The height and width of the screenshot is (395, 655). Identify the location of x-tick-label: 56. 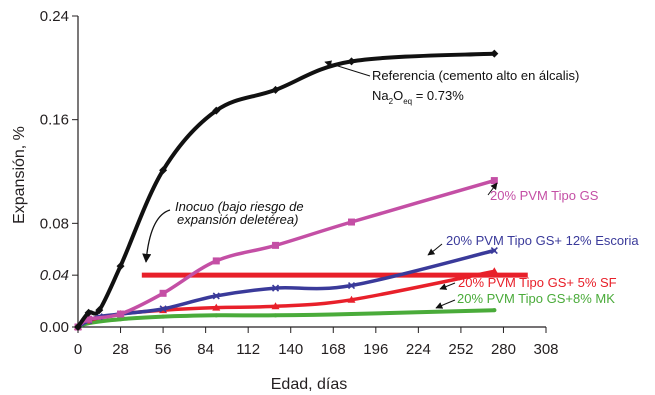
(163, 349).